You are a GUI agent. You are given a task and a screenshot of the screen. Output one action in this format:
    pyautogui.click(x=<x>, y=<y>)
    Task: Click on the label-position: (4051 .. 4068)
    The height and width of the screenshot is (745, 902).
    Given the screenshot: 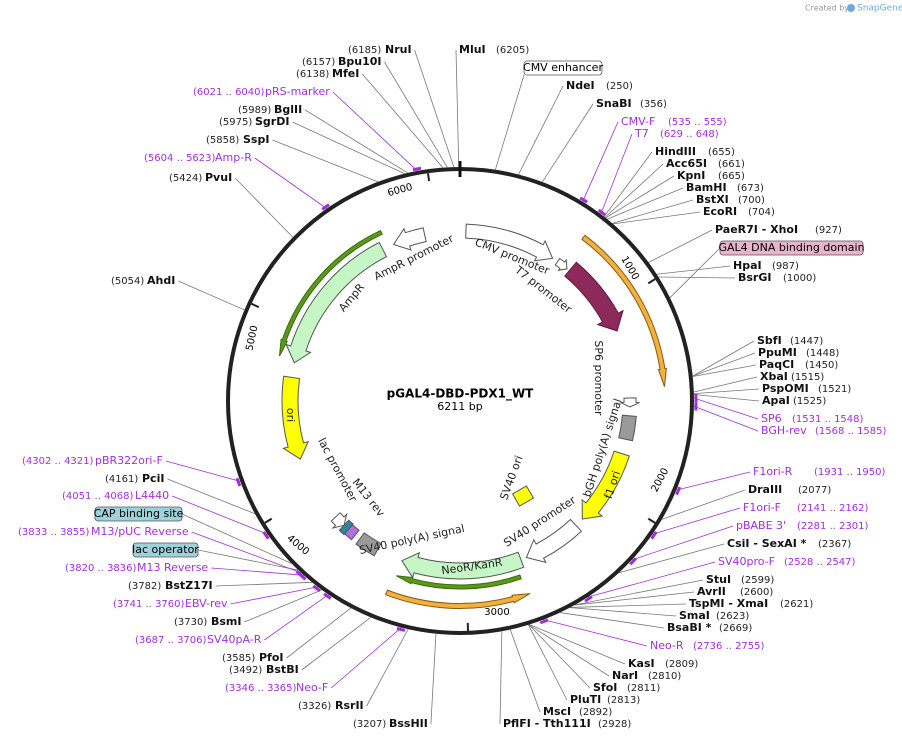 What is the action you would take?
    pyautogui.click(x=98, y=496)
    